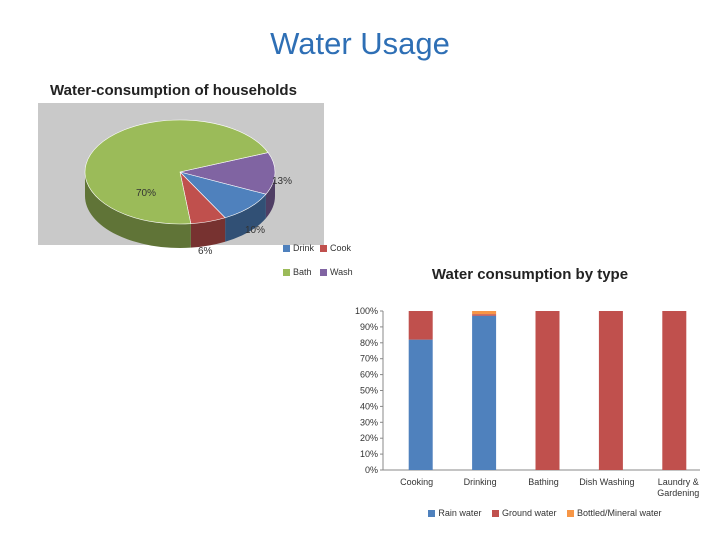 This screenshot has width=720, height=540. What do you see at coordinates (571, 514) in the screenshot?
I see `legend-swatch-bottled` at bounding box center [571, 514].